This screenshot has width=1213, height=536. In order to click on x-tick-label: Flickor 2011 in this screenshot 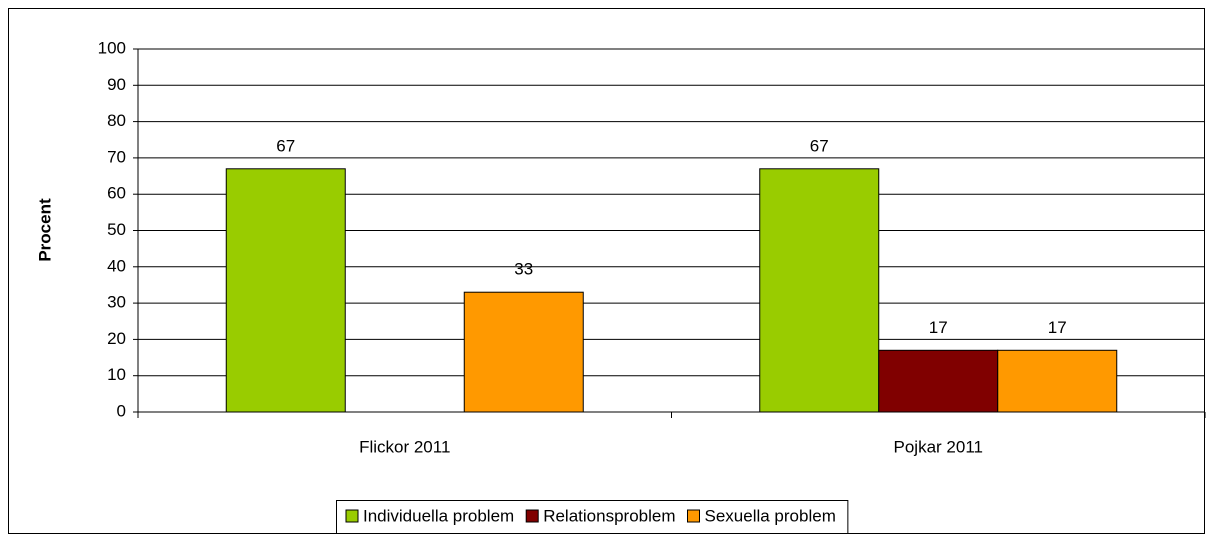, I will do `click(404, 446)`.